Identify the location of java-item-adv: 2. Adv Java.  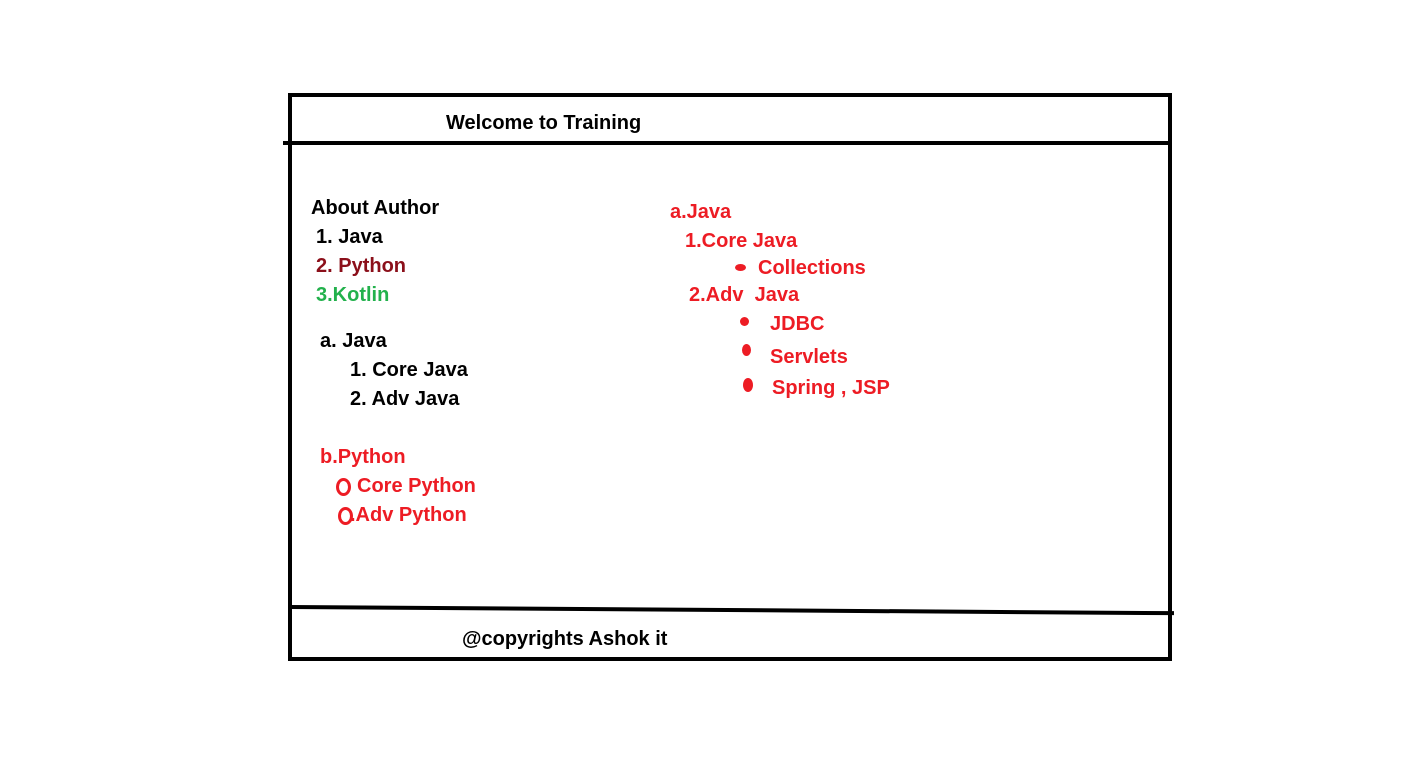
(405, 399).